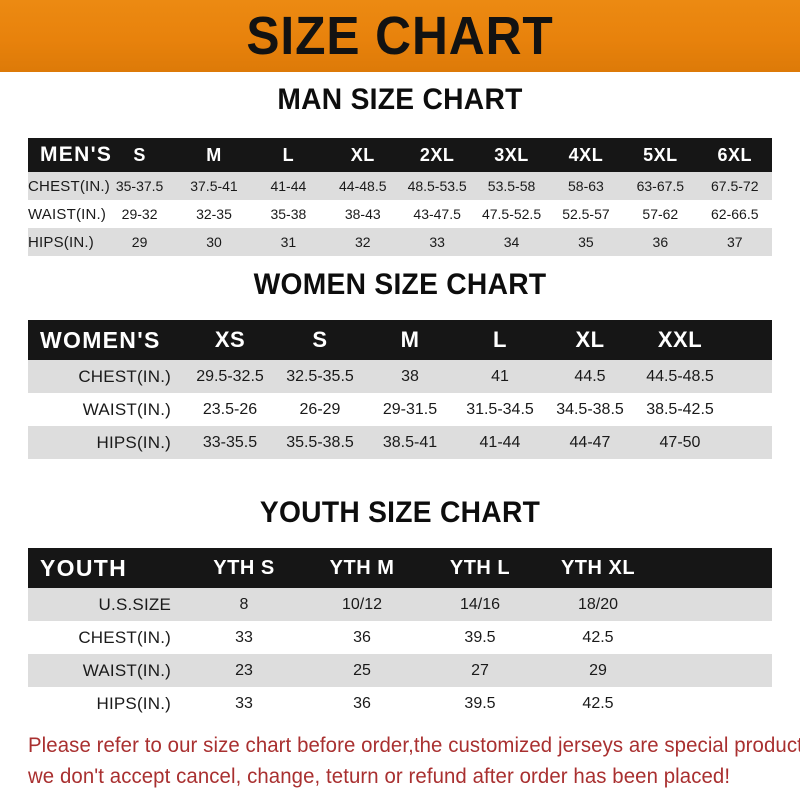  What do you see at coordinates (230, 409) in the screenshot?
I see `women-cell: 23.5-26` at bounding box center [230, 409].